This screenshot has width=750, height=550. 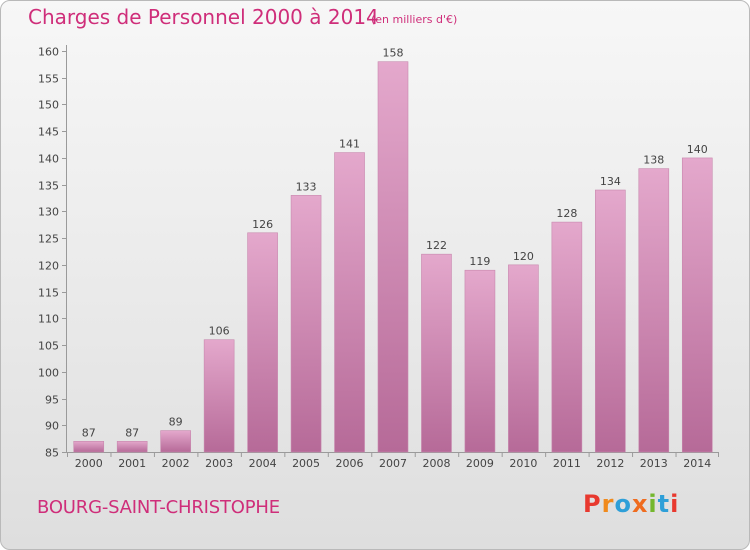 What do you see at coordinates (436, 463) in the screenshot?
I see `x-tick-label: 2008` at bounding box center [436, 463].